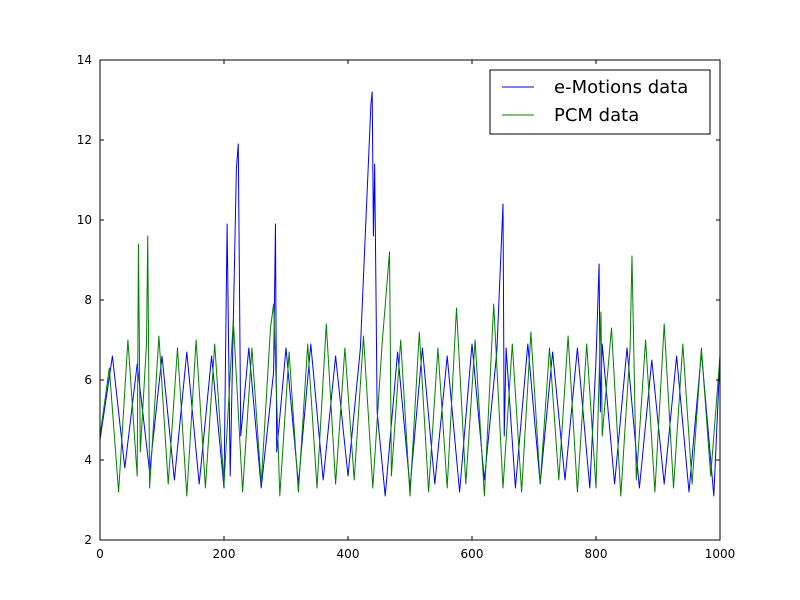 The width and height of the screenshot is (800, 600). What do you see at coordinates (596, 115) in the screenshot?
I see `legend-label-2: PCM data` at bounding box center [596, 115].